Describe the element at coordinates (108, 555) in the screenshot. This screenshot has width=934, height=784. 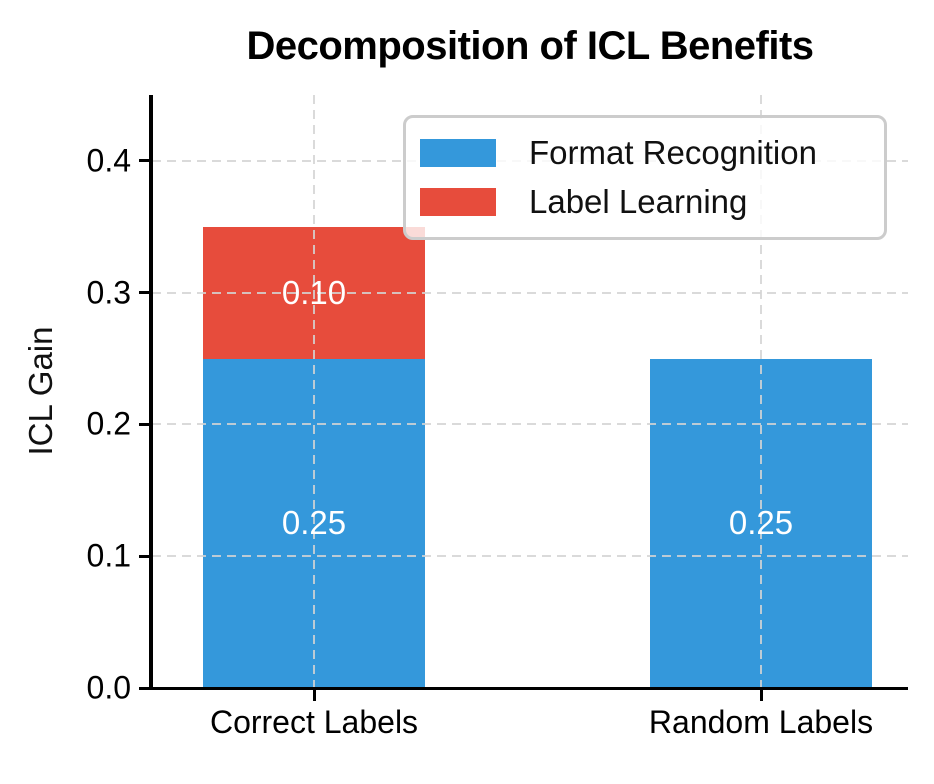
I see `y-tick-label: 0.1` at that location.